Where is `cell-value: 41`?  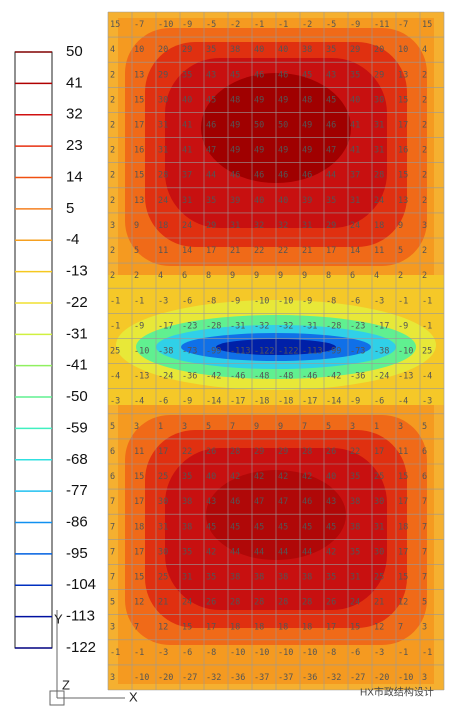 cell-value: 41 is located at coordinates (355, 126).